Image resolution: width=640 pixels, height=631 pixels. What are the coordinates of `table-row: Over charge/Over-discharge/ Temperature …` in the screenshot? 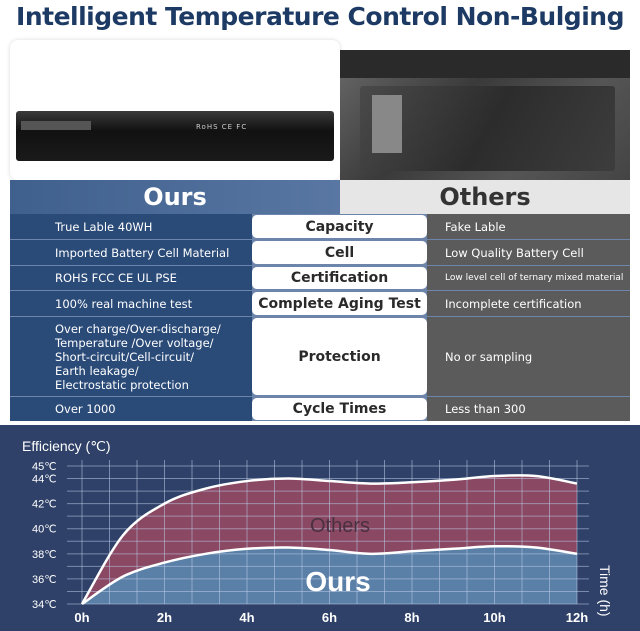 It's located at (320, 356).